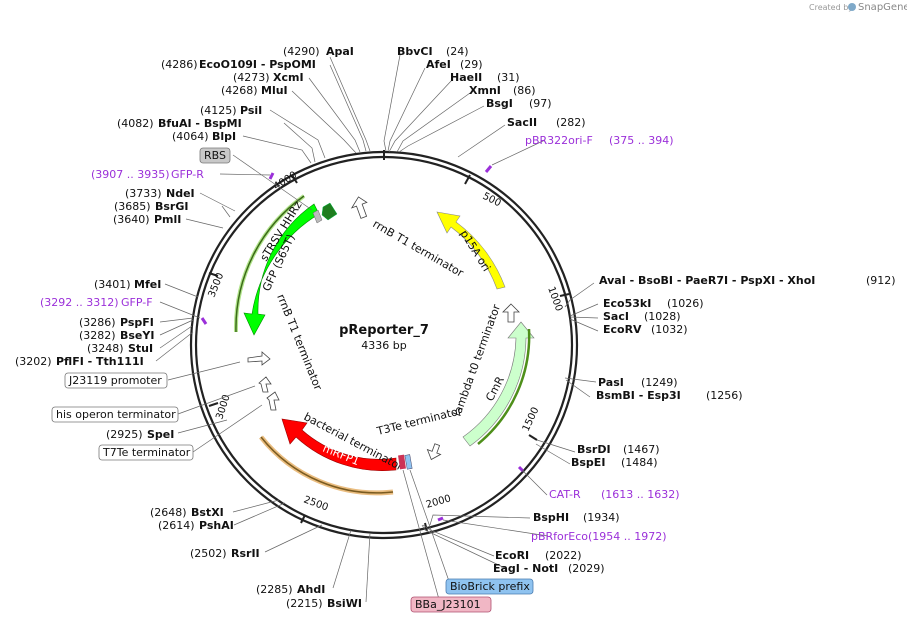 Image resolution: width=907 pixels, height=621 pixels. I want to click on site-pos: (2614), so click(176, 525).